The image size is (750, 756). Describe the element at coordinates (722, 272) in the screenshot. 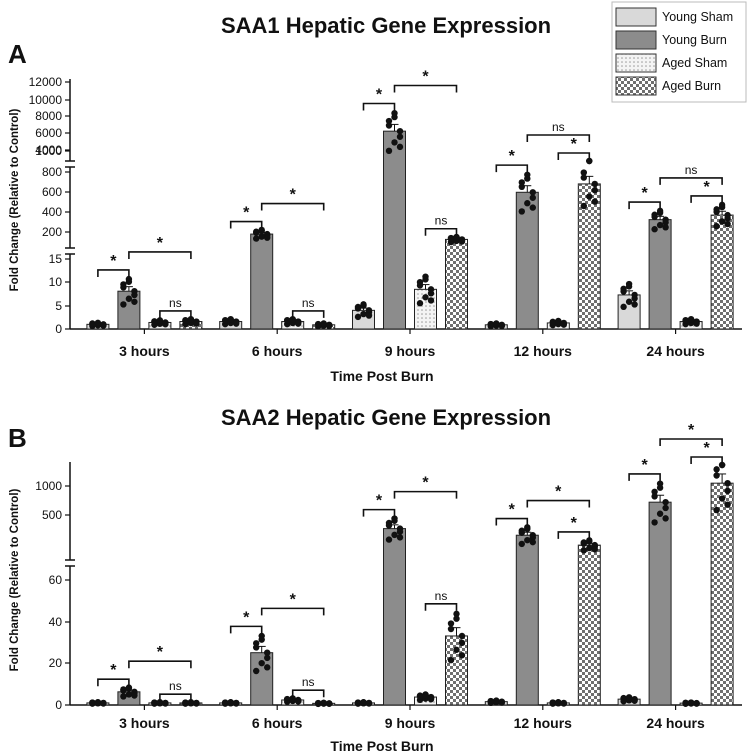

I see `panel-a-bar` at that location.